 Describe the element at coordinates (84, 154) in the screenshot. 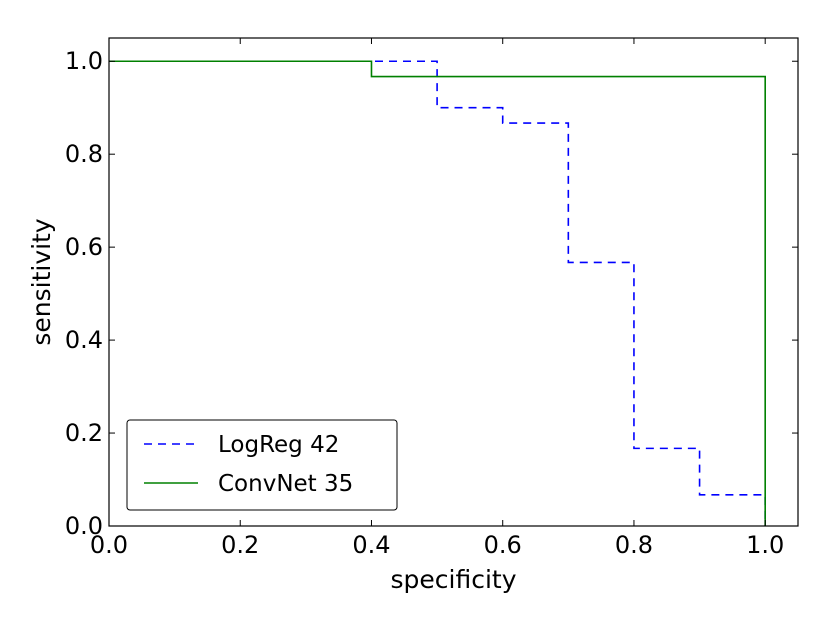

I see `y-tick-label: 0.8` at that location.